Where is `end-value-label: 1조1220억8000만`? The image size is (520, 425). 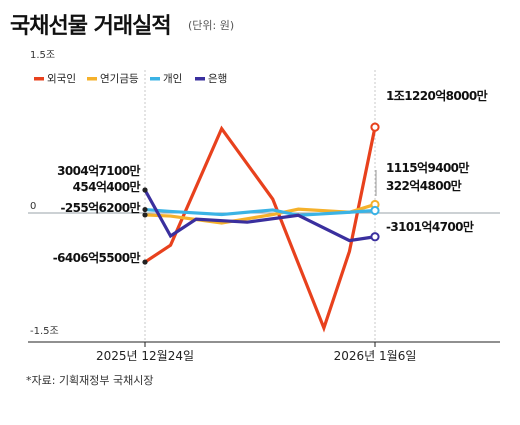 end-value-label: 1조1220억8000만 is located at coordinates (437, 95).